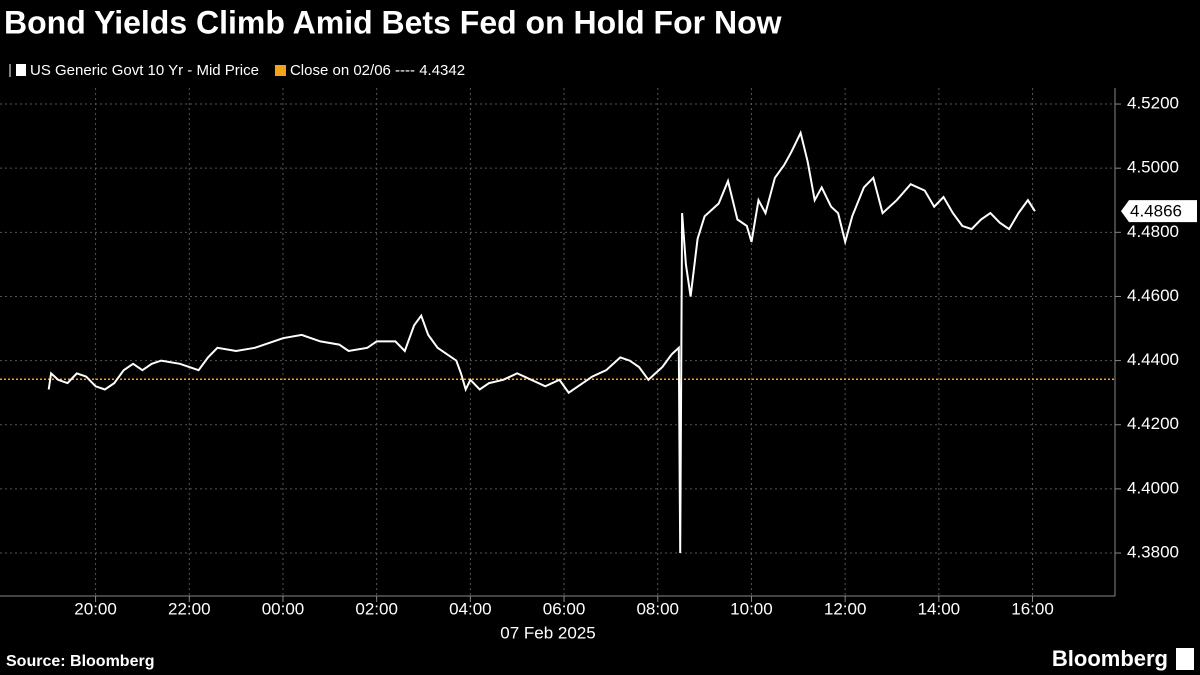  What do you see at coordinates (1153, 167) in the screenshot?
I see `y-tick-label: 4.5000` at bounding box center [1153, 167].